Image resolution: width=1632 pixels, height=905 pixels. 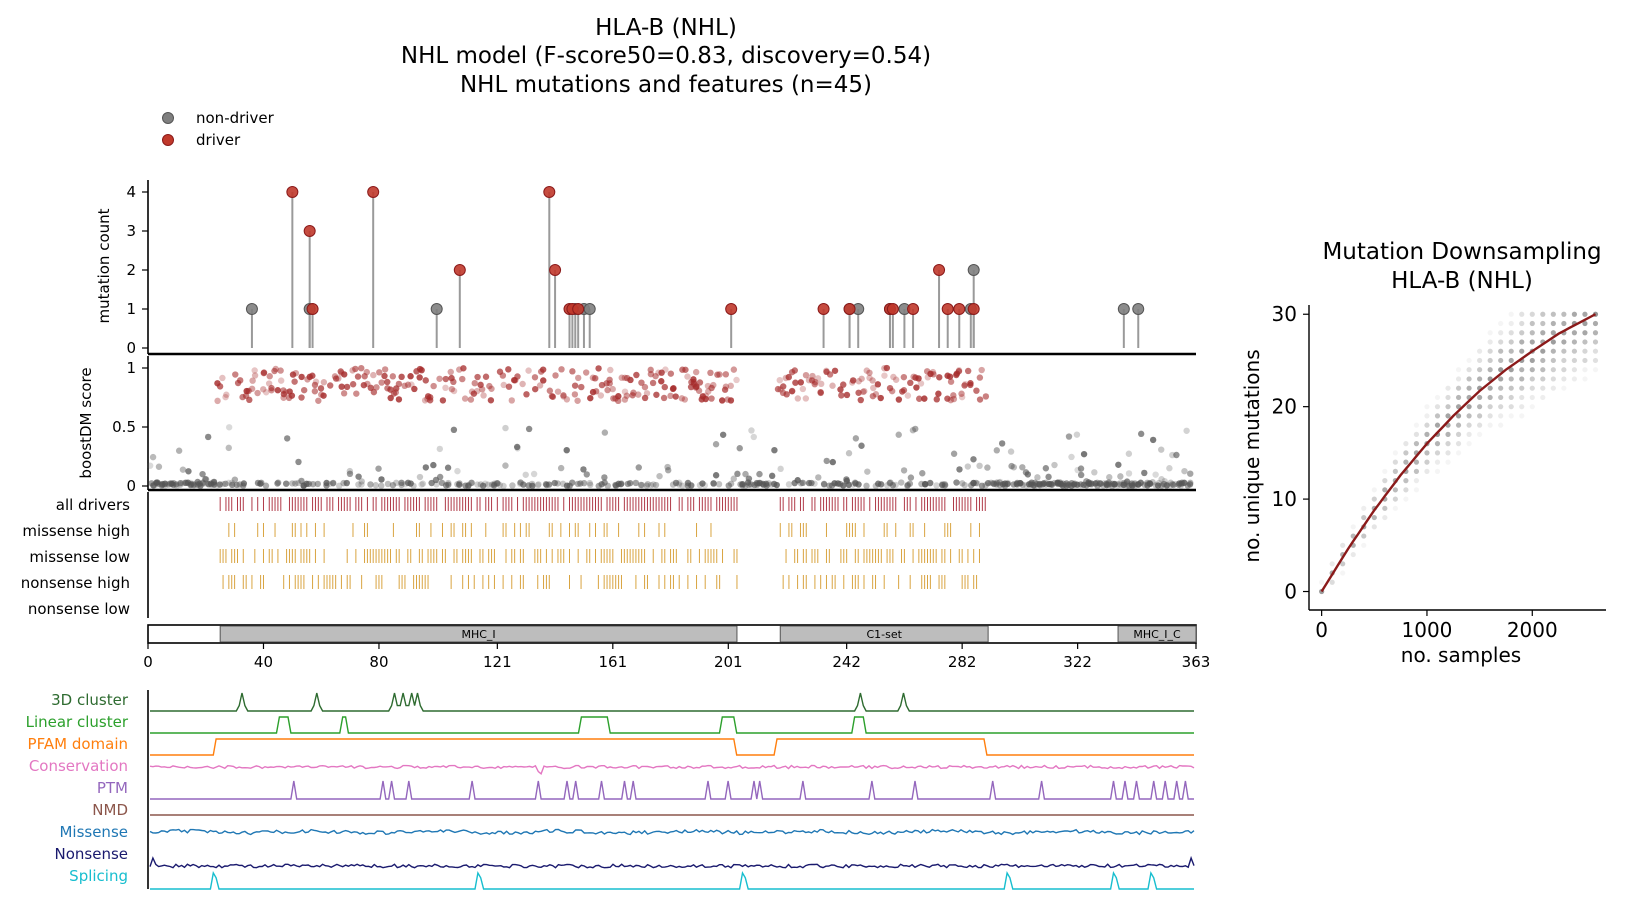 What do you see at coordinates (892, 309) in the screenshot?
I see `lollipop-point-driver` at bounding box center [892, 309].